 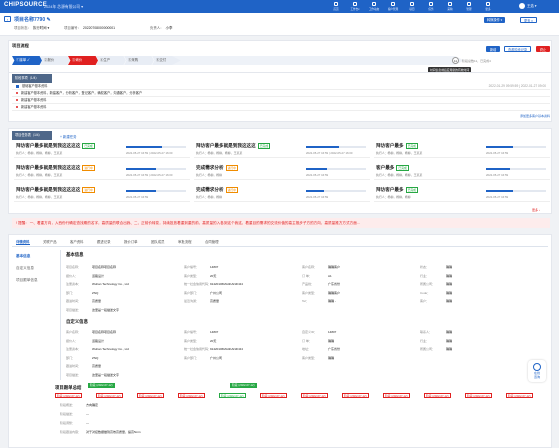 What do you see at coordinates (26, 5) in the screenshot?
I see `app-logo: CHIPSOURCE` at bounding box center [26, 5].